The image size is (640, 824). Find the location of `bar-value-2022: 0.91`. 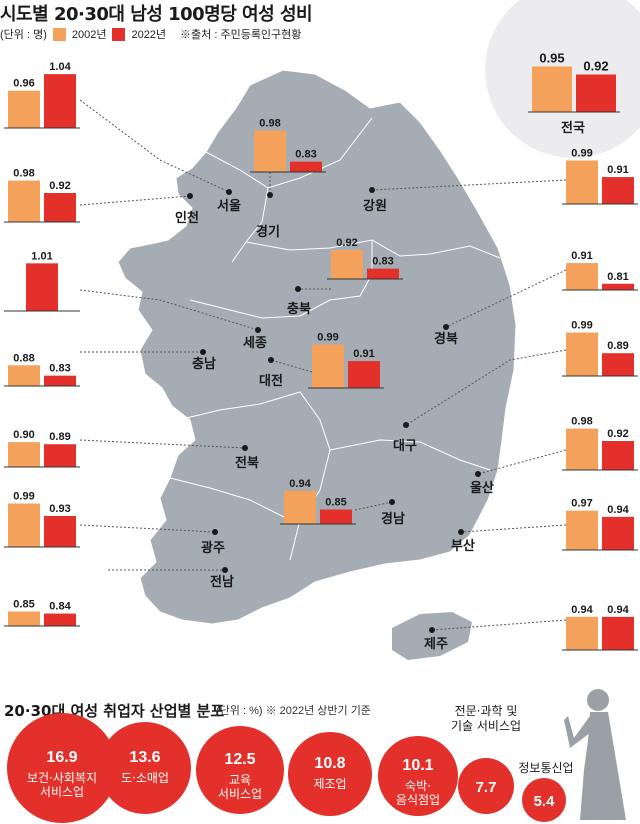

bar-value-2022: 0.91 is located at coordinates (363, 354).